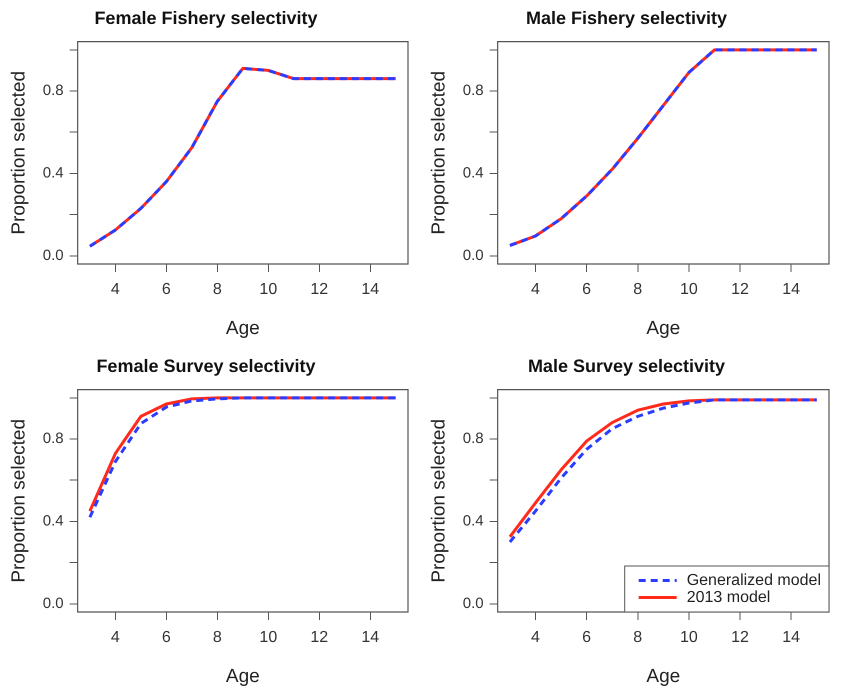  I want to click on chart-title: Female Survey selectivity, so click(206, 366).